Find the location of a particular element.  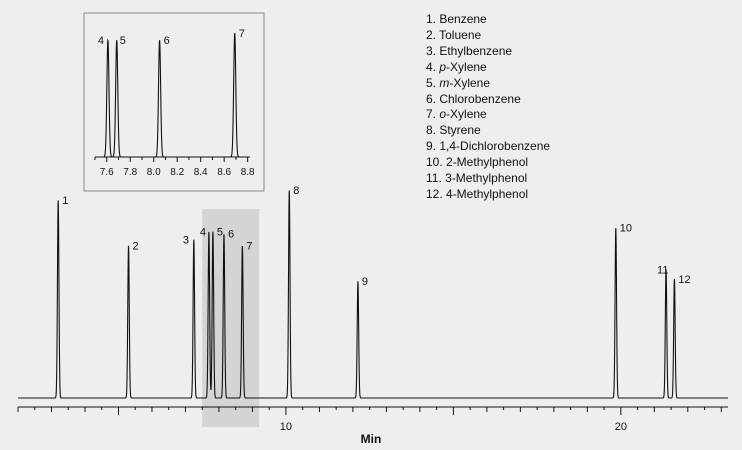

peak-label-8: 8 is located at coordinates (296, 191).